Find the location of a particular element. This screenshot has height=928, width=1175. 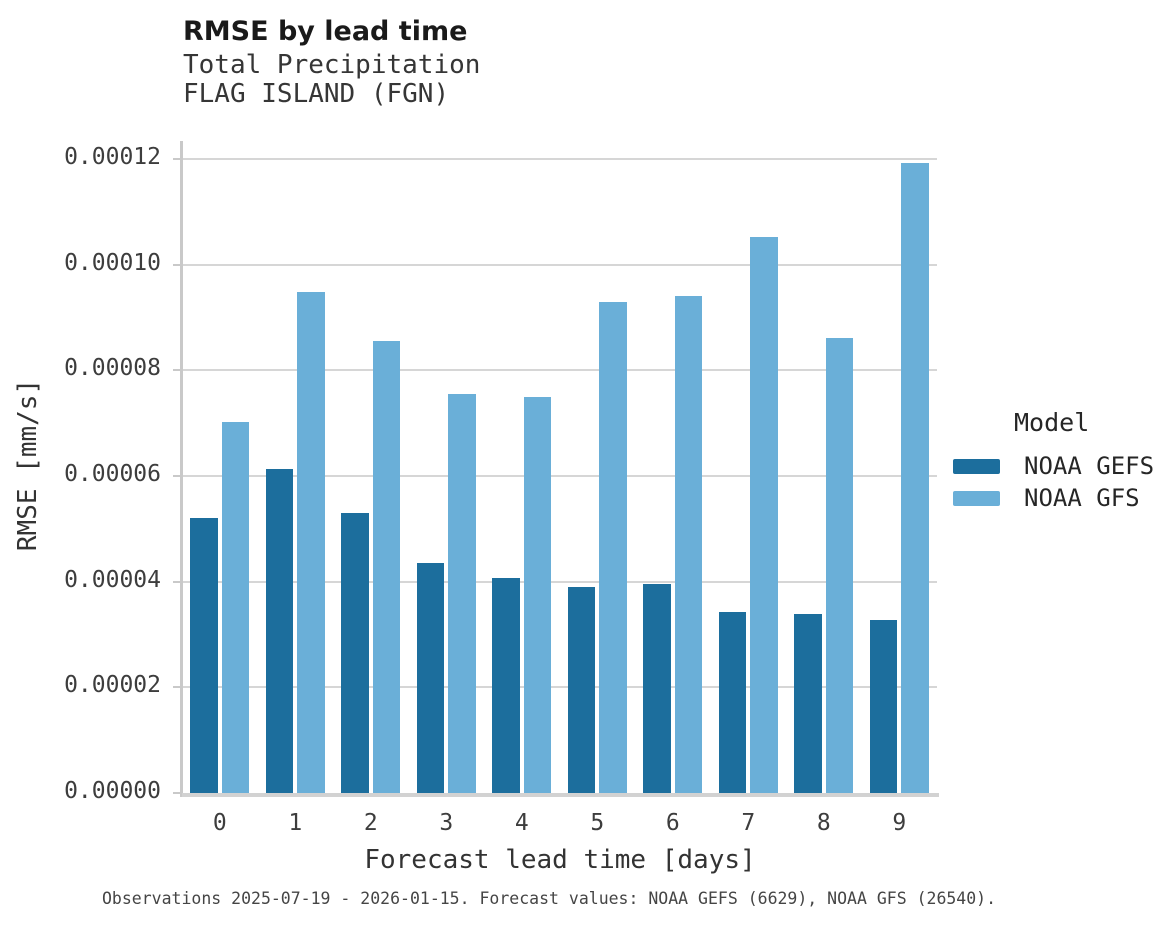

x-tick-label: 1 is located at coordinates (295, 823).